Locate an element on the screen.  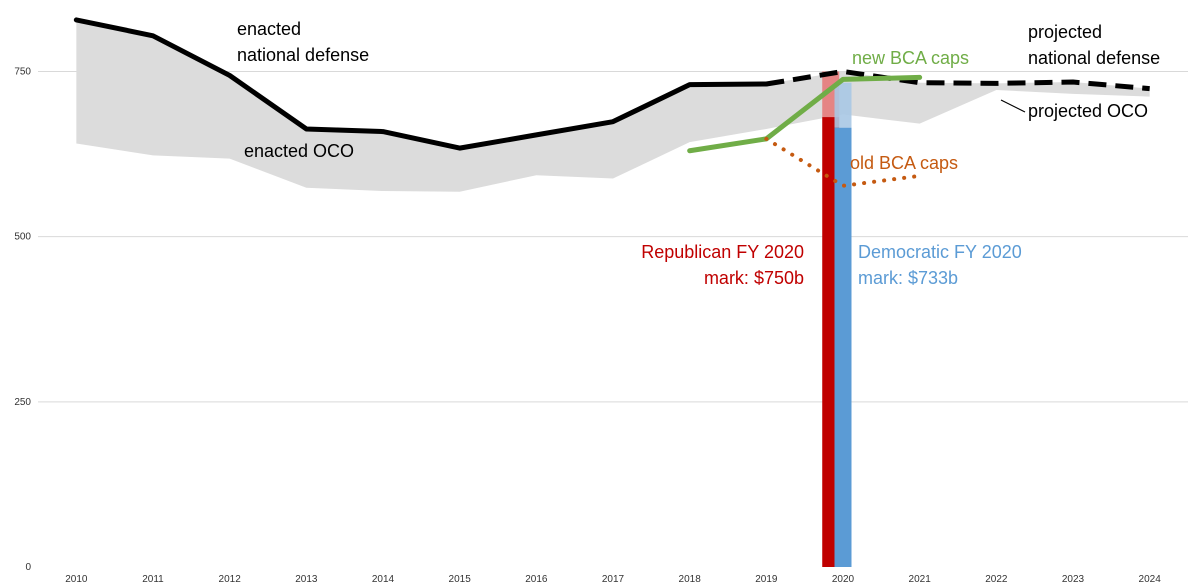
y-tick-label-0: 0 is located at coordinates (28, 567).